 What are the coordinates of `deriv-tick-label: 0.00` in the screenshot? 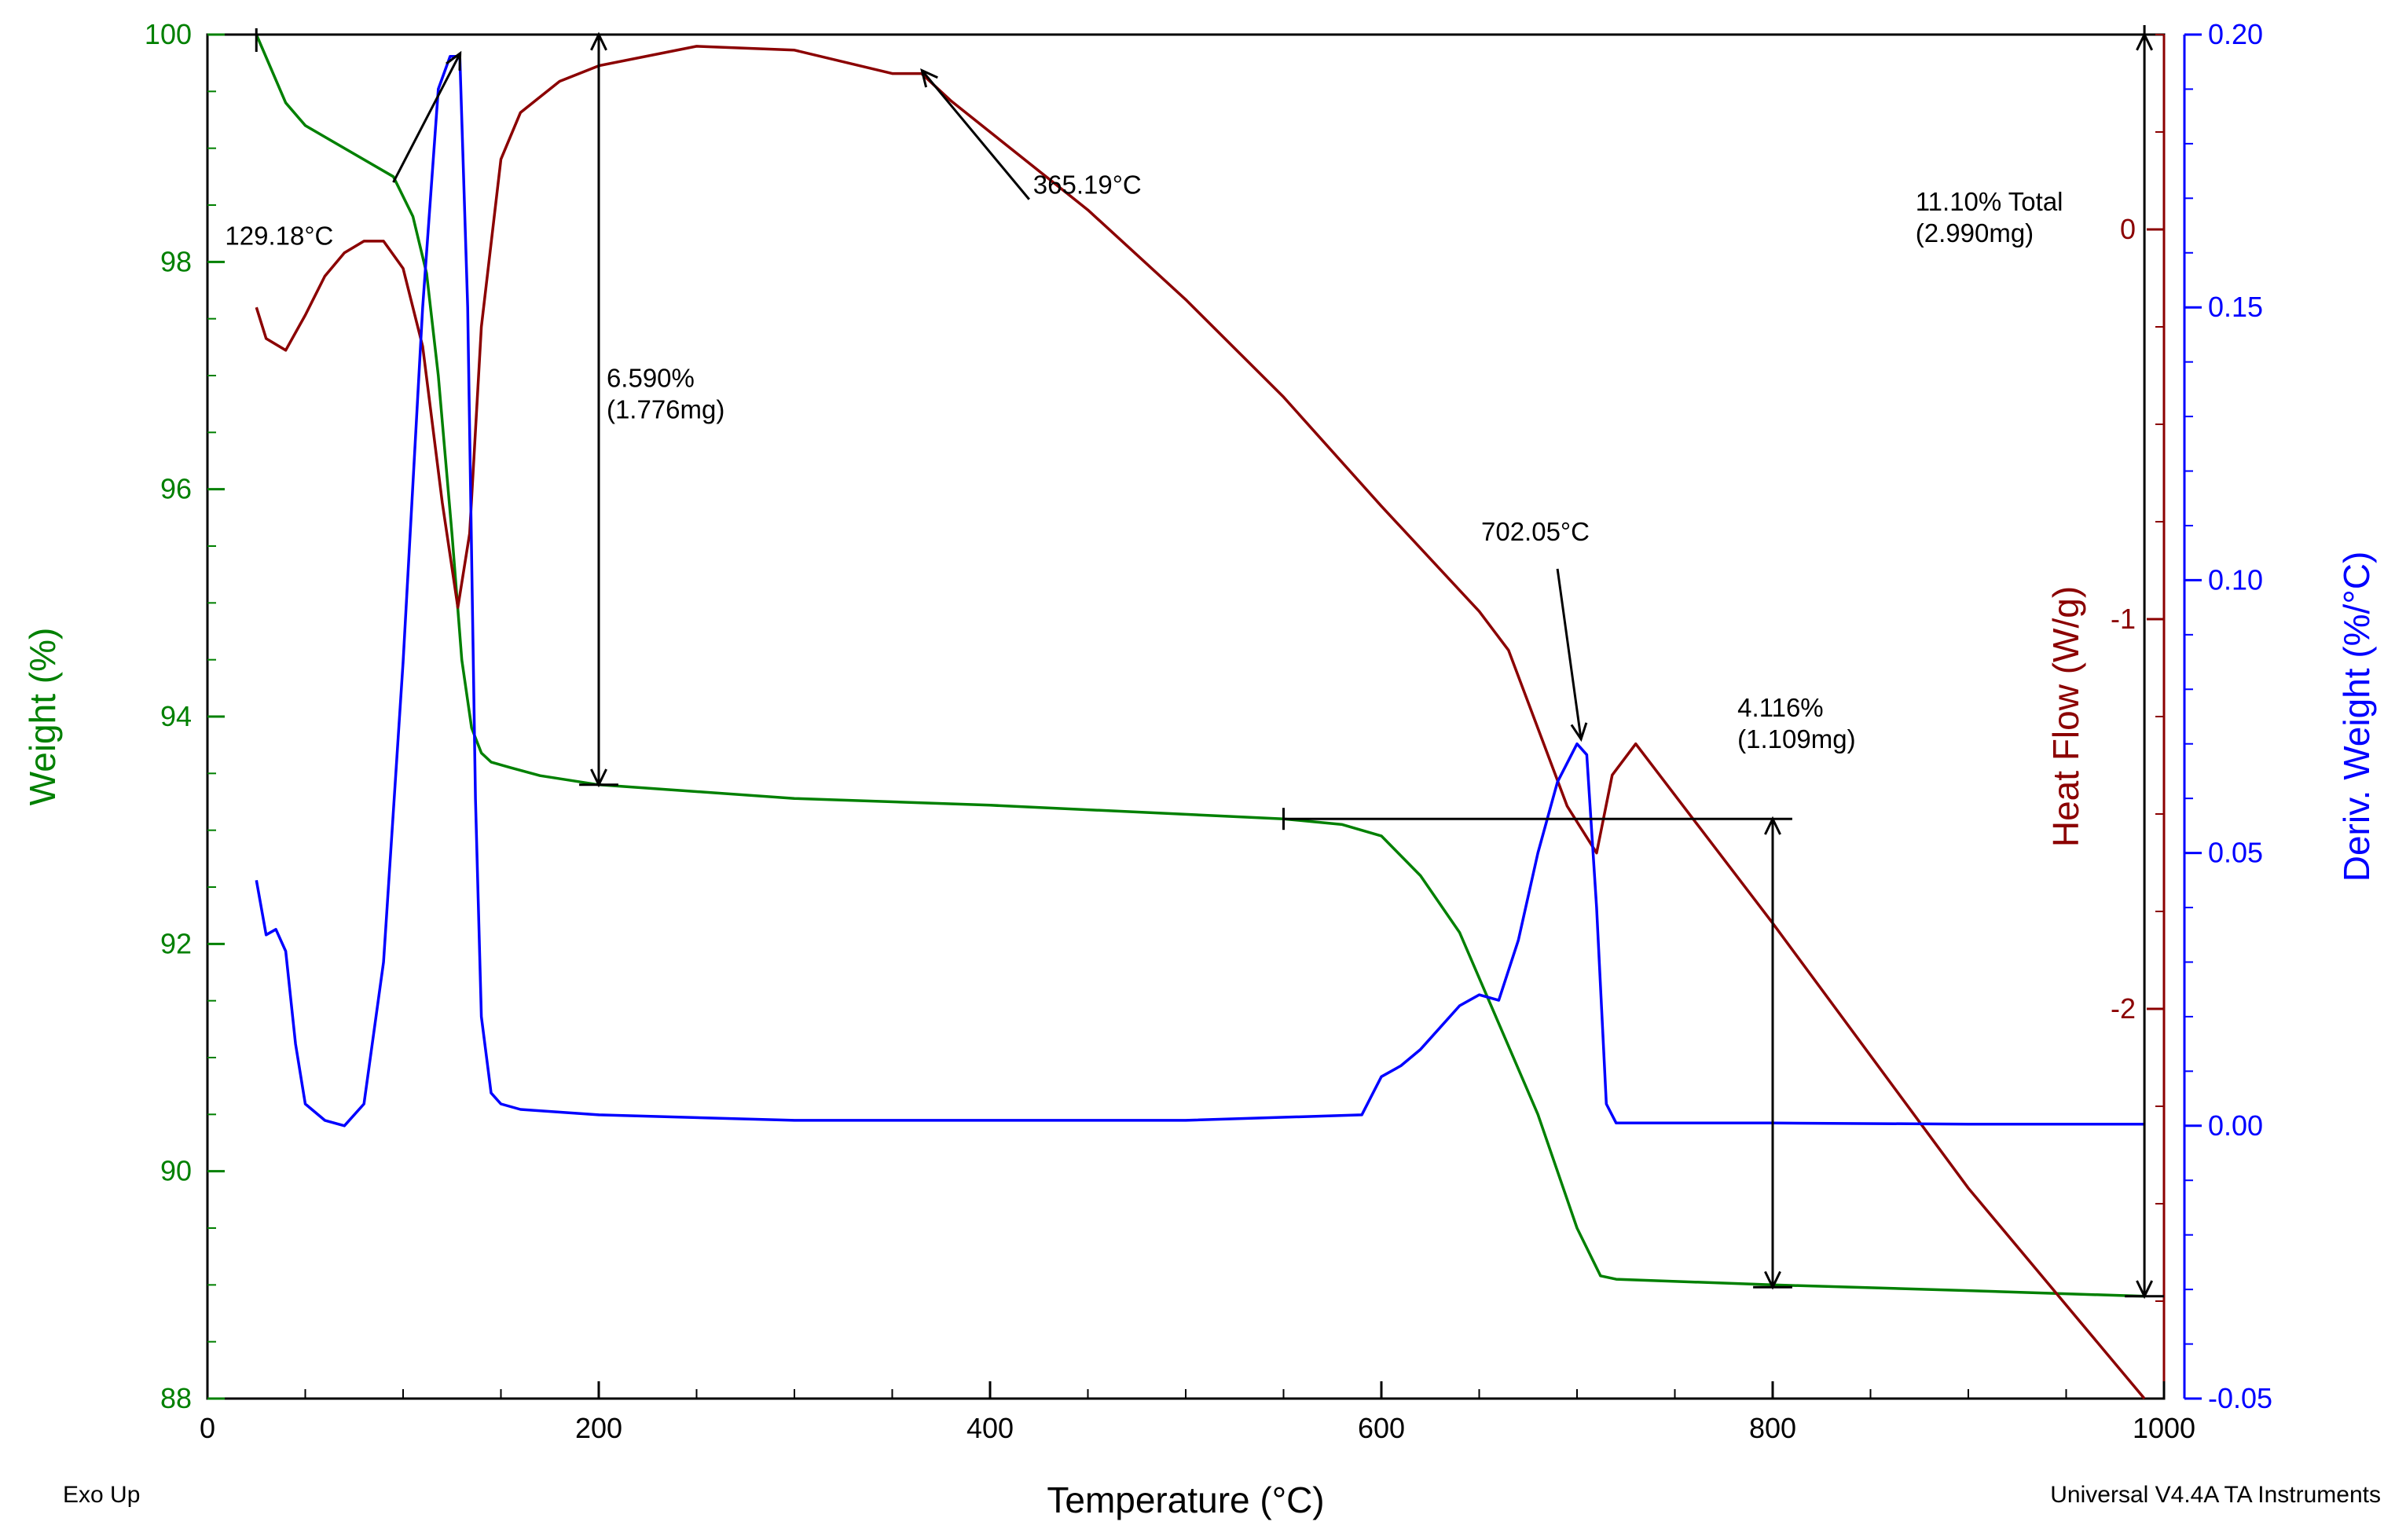 It's located at (2235, 1125).